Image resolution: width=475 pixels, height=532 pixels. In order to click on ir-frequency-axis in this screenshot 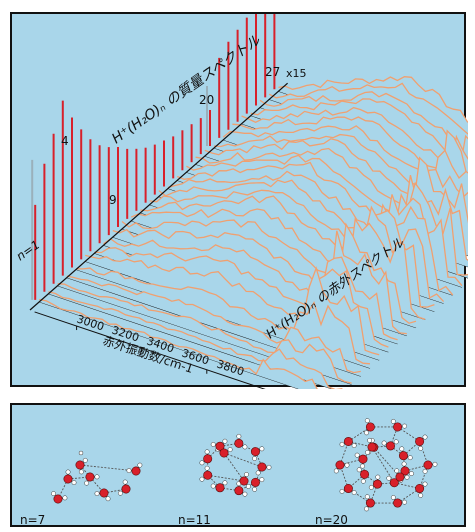, I will do `click(150, 350)`.